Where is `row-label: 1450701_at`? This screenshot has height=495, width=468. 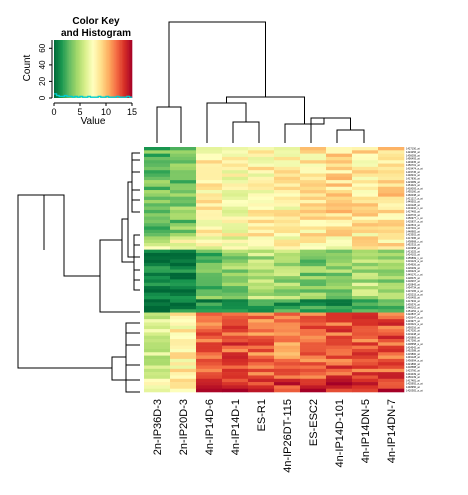
row-label: 1450701_at is located at coordinates (413, 165).